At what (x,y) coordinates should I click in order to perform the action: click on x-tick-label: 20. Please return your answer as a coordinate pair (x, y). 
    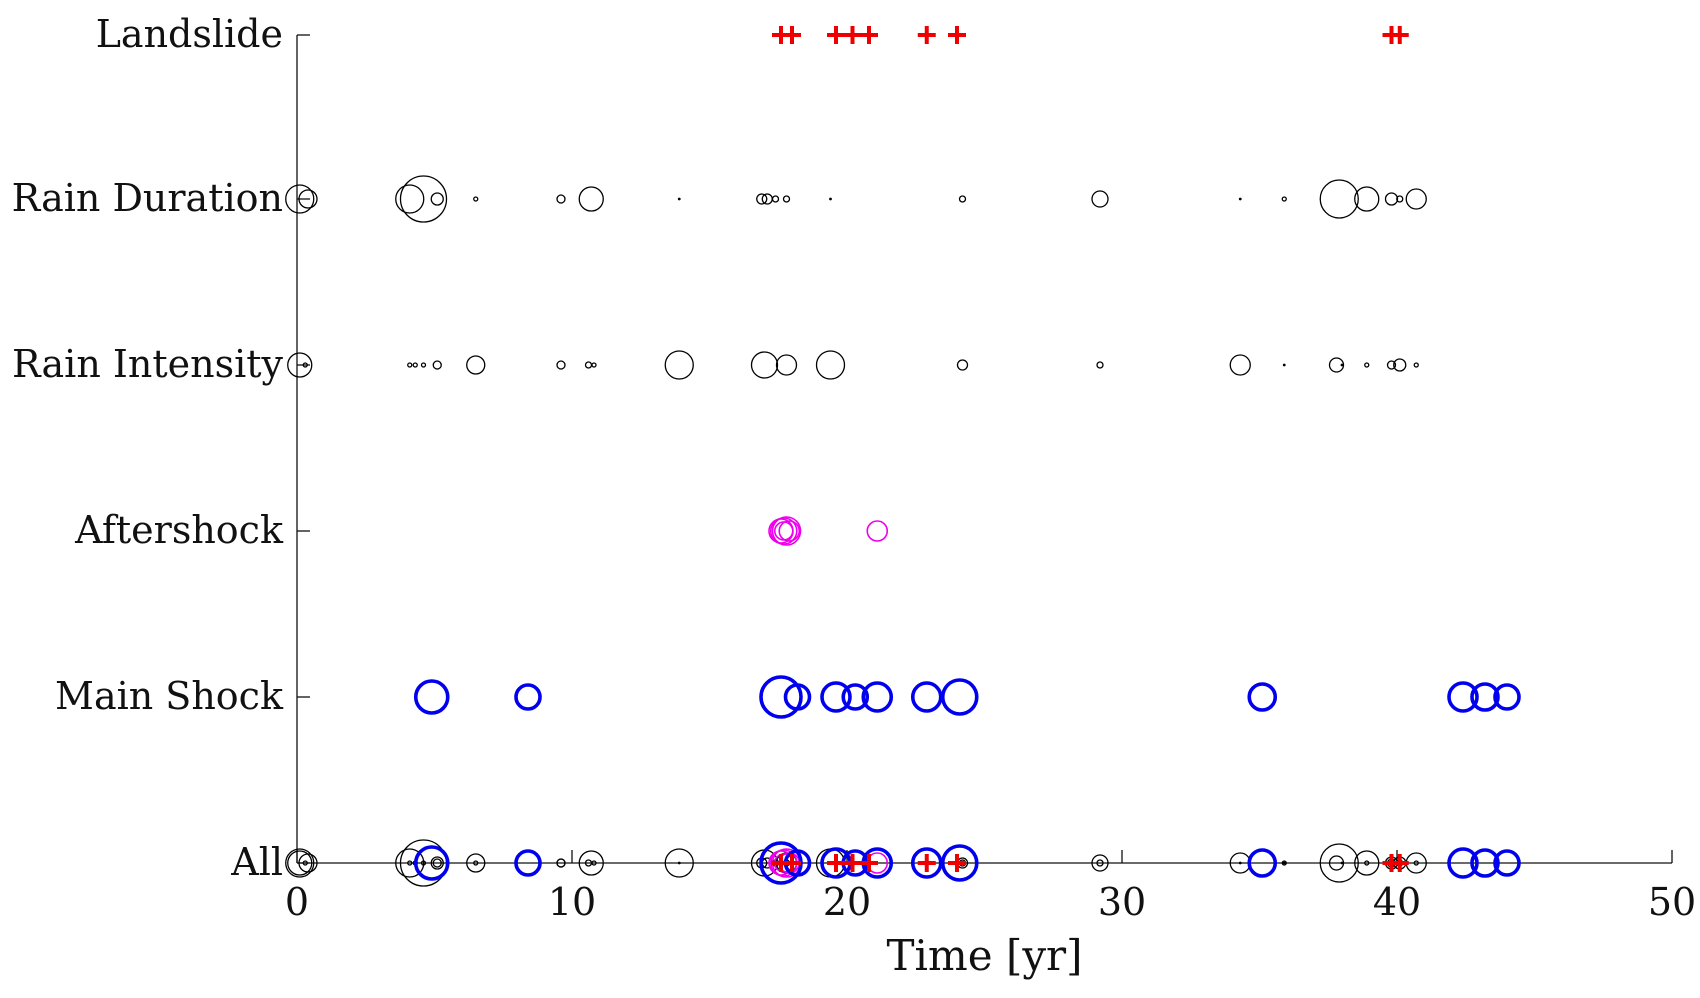
    Looking at the image, I should click on (847, 902).